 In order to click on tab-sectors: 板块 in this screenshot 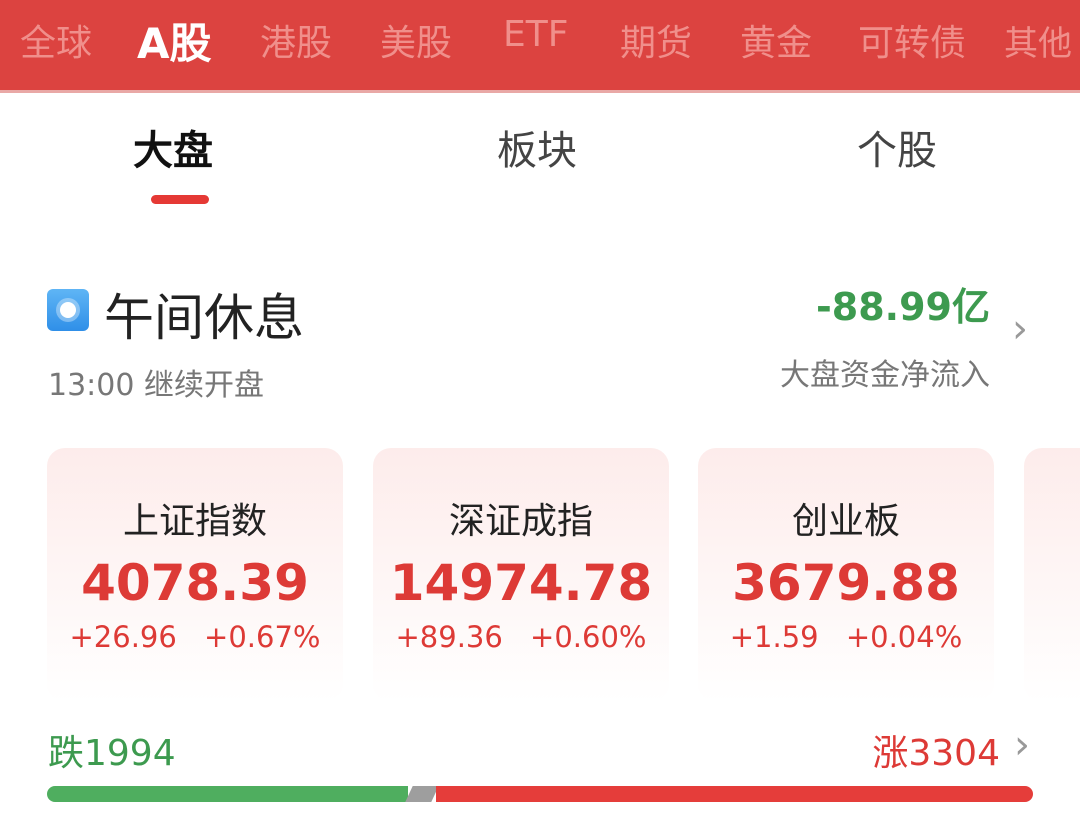, I will do `click(537, 151)`.